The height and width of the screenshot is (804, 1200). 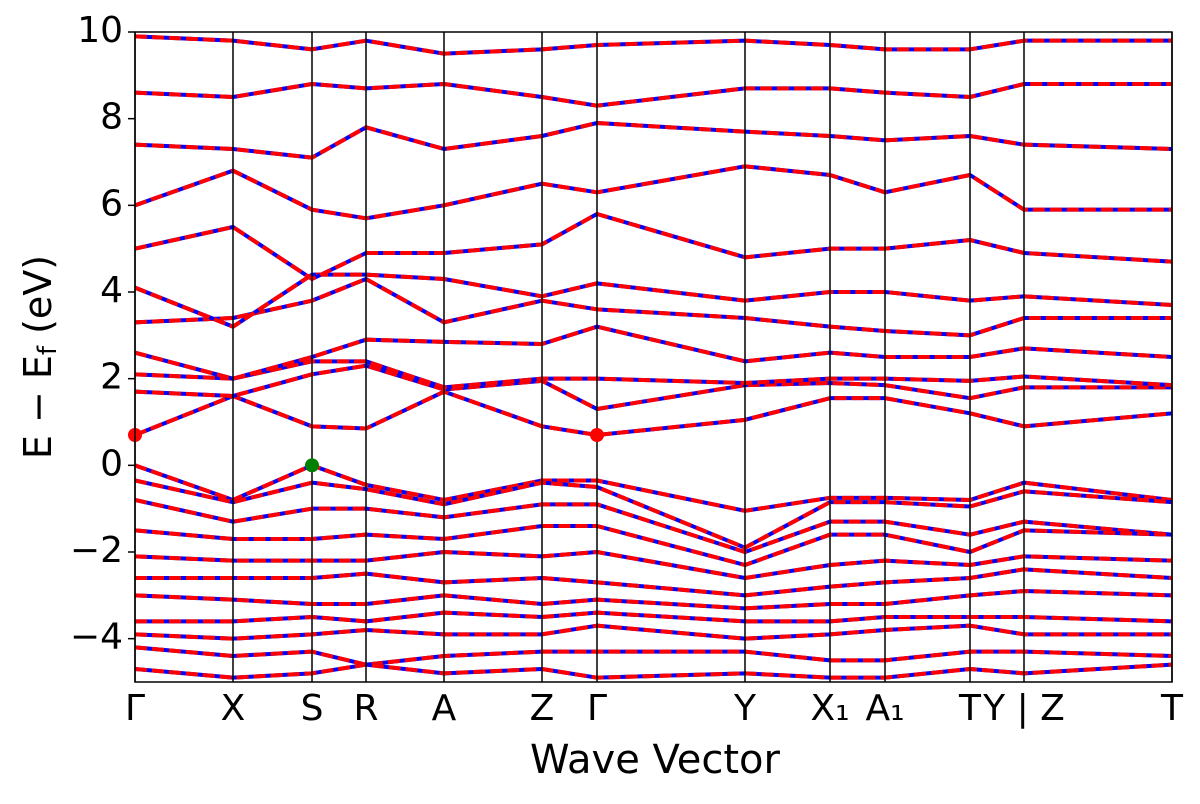 I want to click on x-tick-label: S, so click(x=312, y=708).